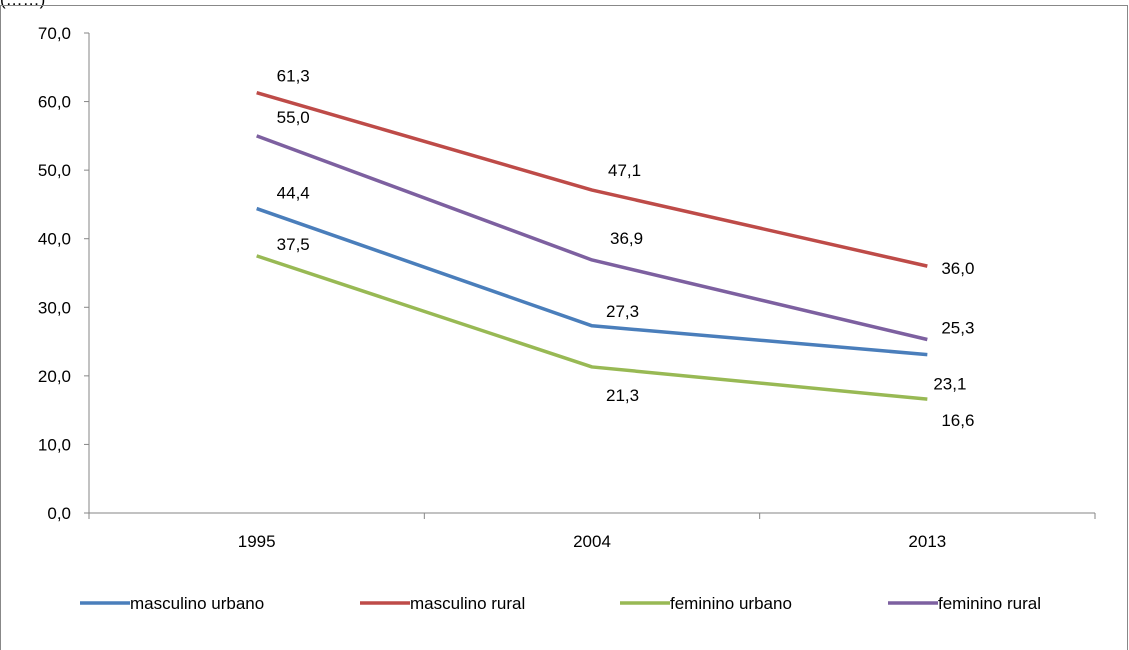 The height and width of the screenshot is (650, 1129). Describe the element at coordinates (592, 541) in the screenshot. I see `x-tick-label: 2004` at that location.